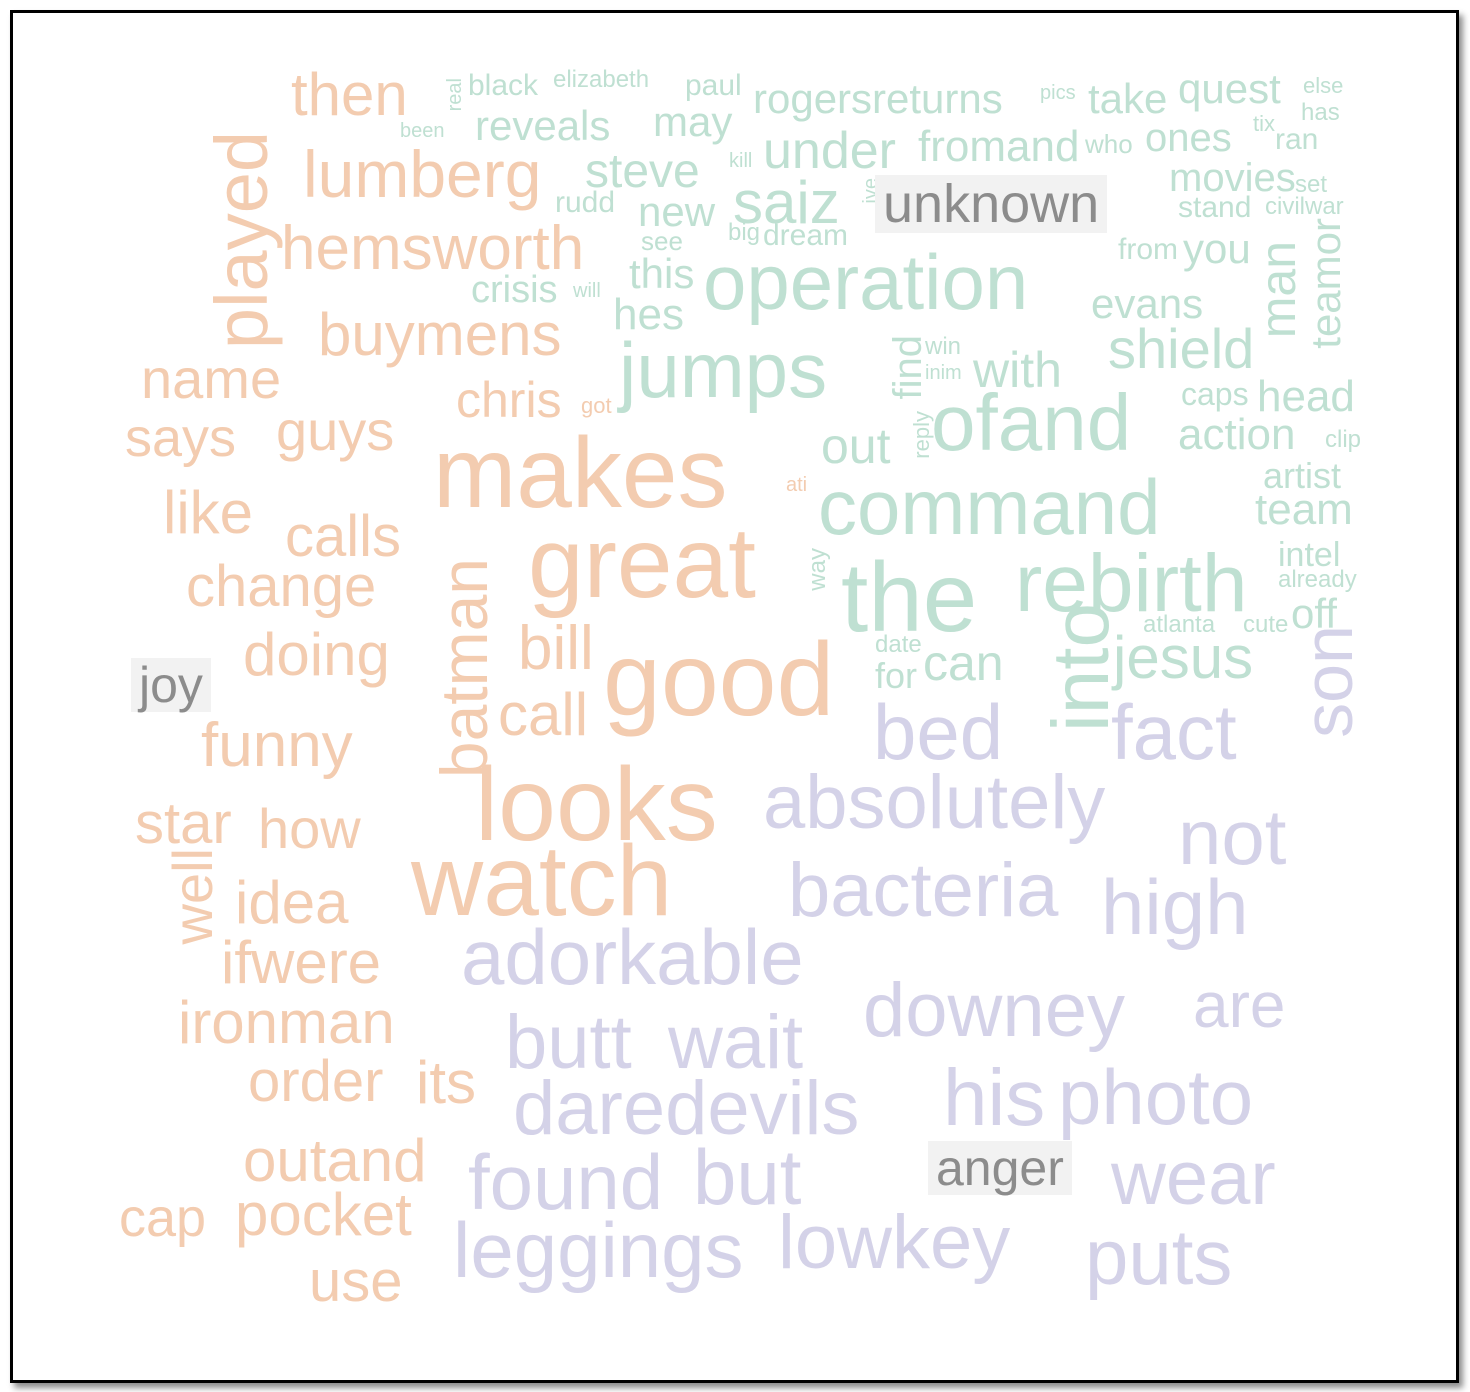  What do you see at coordinates (1323, 85) in the screenshot?
I see `word-else: else` at bounding box center [1323, 85].